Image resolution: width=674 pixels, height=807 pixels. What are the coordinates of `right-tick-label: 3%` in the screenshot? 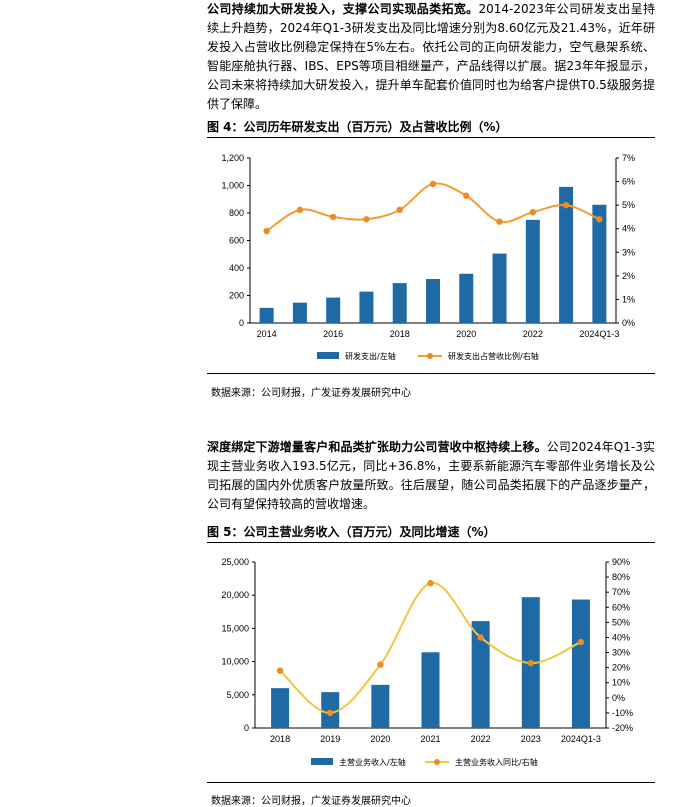 It's located at (628, 252).